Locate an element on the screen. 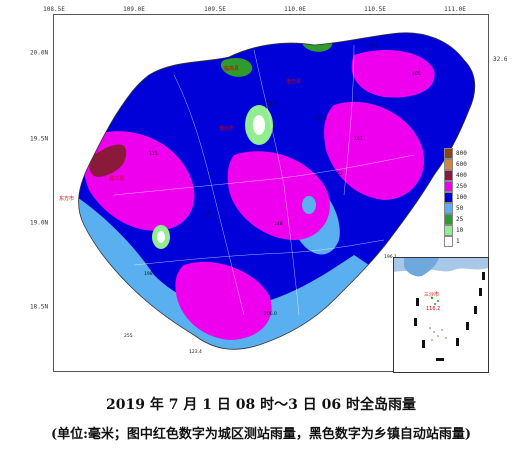 This screenshot has height=452, width=522. sansha-inset-map: 三沙市 116.2 is located at coordinates (441, 315).